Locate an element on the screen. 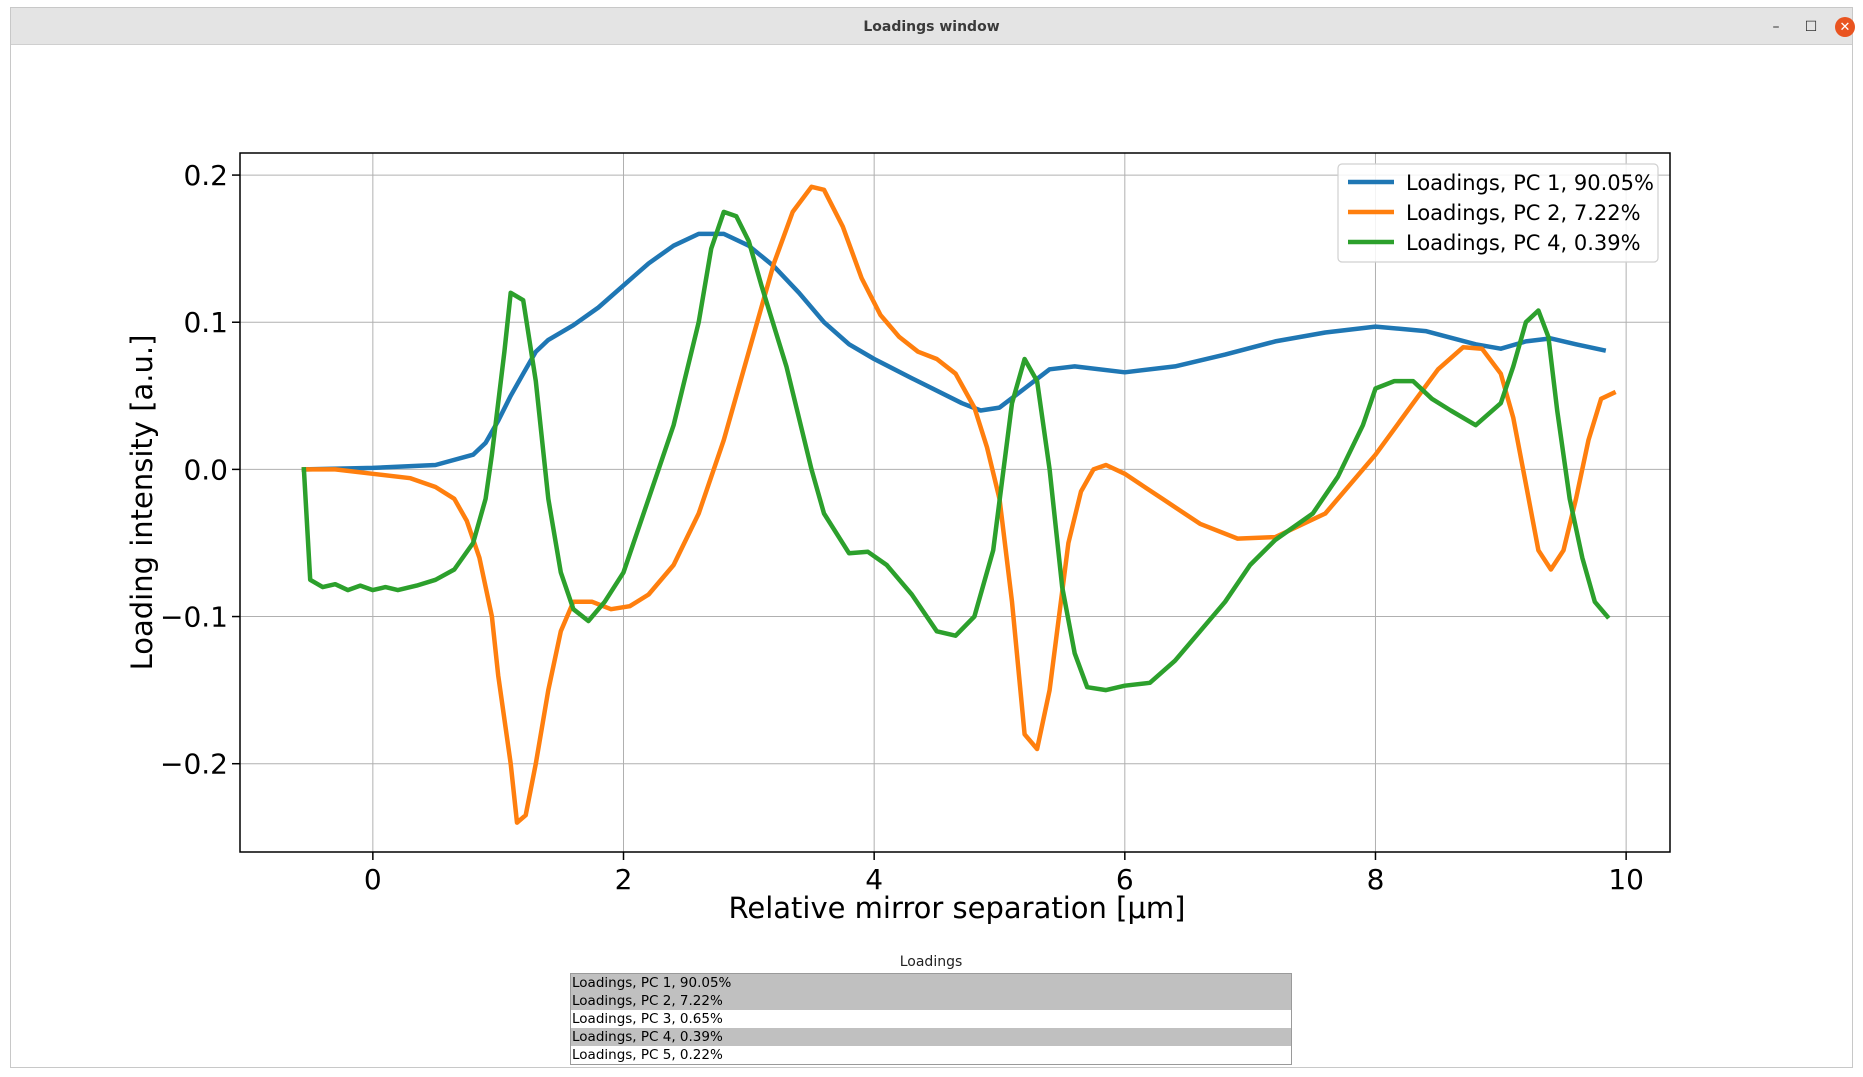  x-axis-label: Relative mirror separation [μm] is located at coordinates (957, 908).